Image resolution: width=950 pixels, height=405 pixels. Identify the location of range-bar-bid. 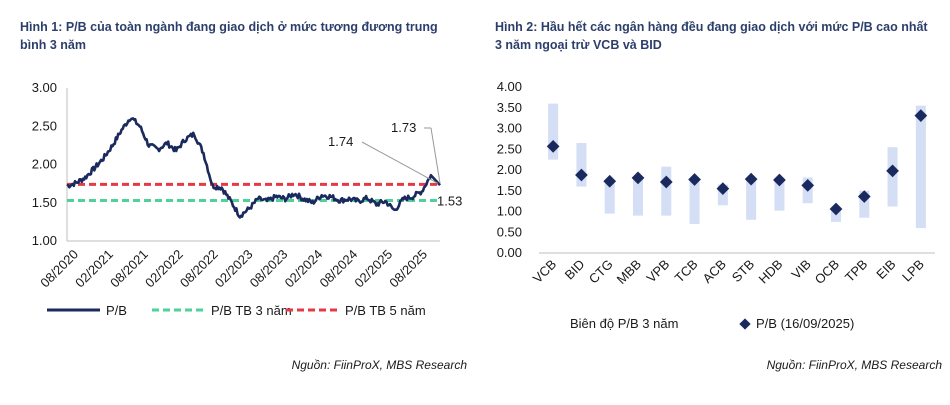
(581, 165).